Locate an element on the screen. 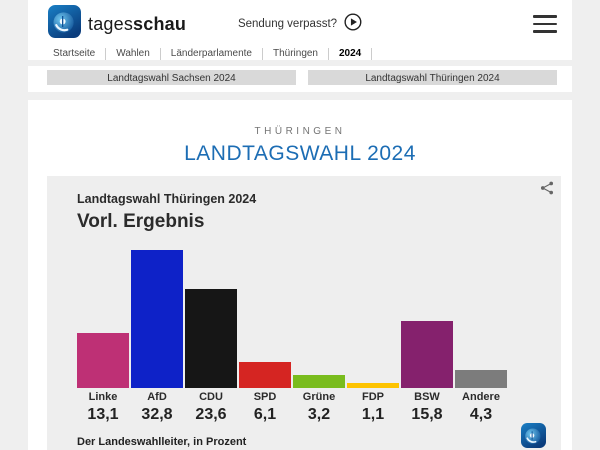 This screenshot has width=600, height=450. tagesschau-logo-link: tagesschau is located at coordinates (117, 24).